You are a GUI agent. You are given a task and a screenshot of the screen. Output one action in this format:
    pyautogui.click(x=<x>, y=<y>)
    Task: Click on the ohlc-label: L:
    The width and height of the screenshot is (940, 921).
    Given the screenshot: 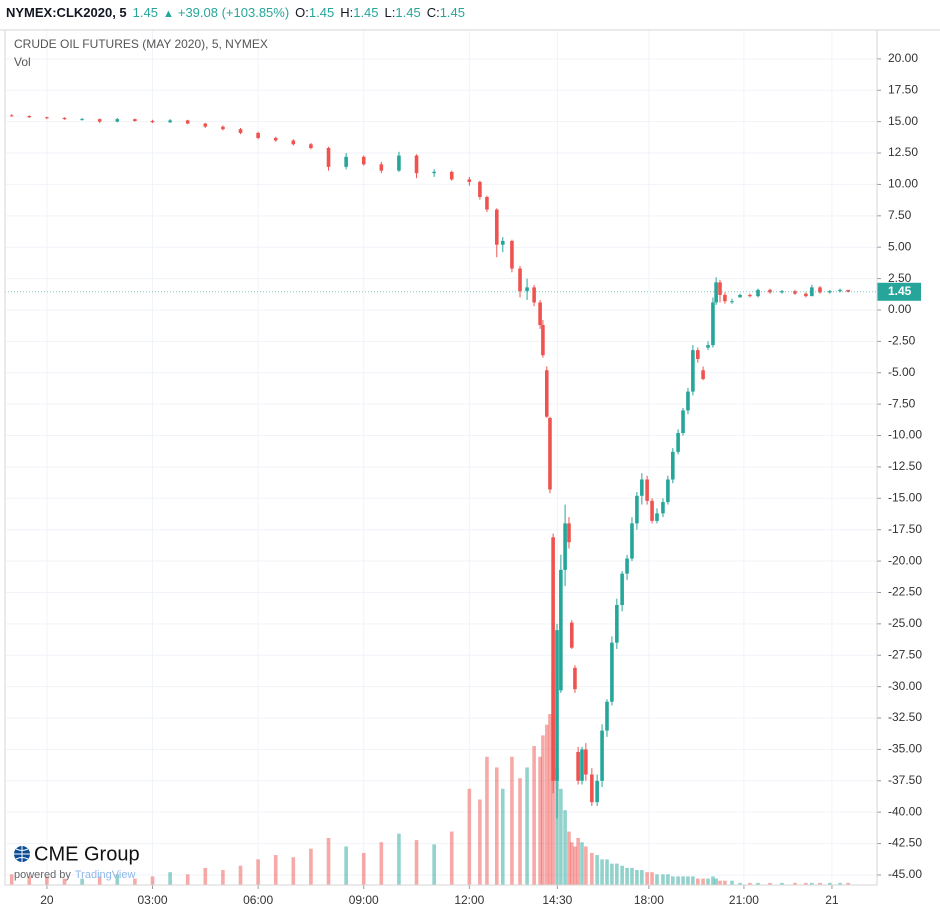 What is the action you would take?
    pyautogui.click(x=390, y=12)
    